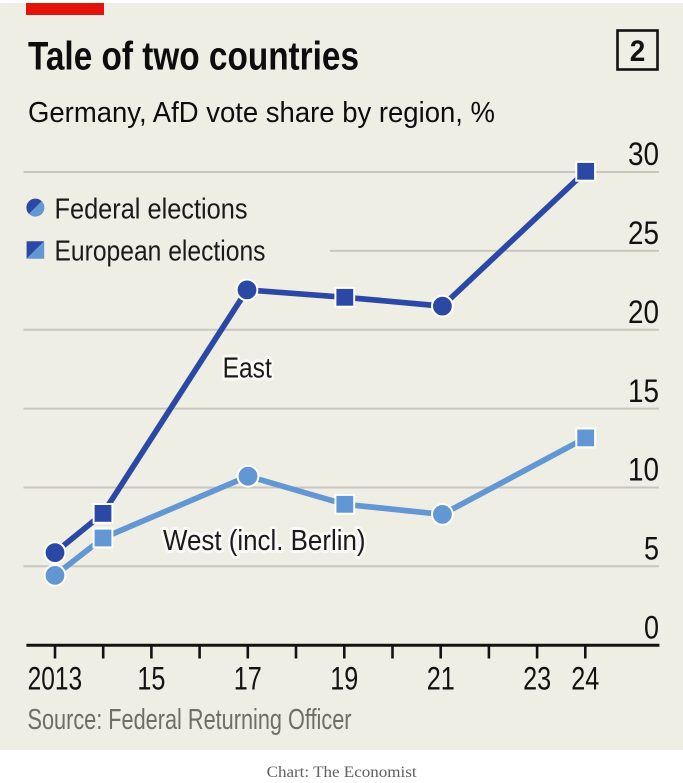 Image resolution: width=683 pixels, height=783 pixels. Describe the element at coordinates (638, 51) in the screenshot. I see `svg-text: 2` at that location.